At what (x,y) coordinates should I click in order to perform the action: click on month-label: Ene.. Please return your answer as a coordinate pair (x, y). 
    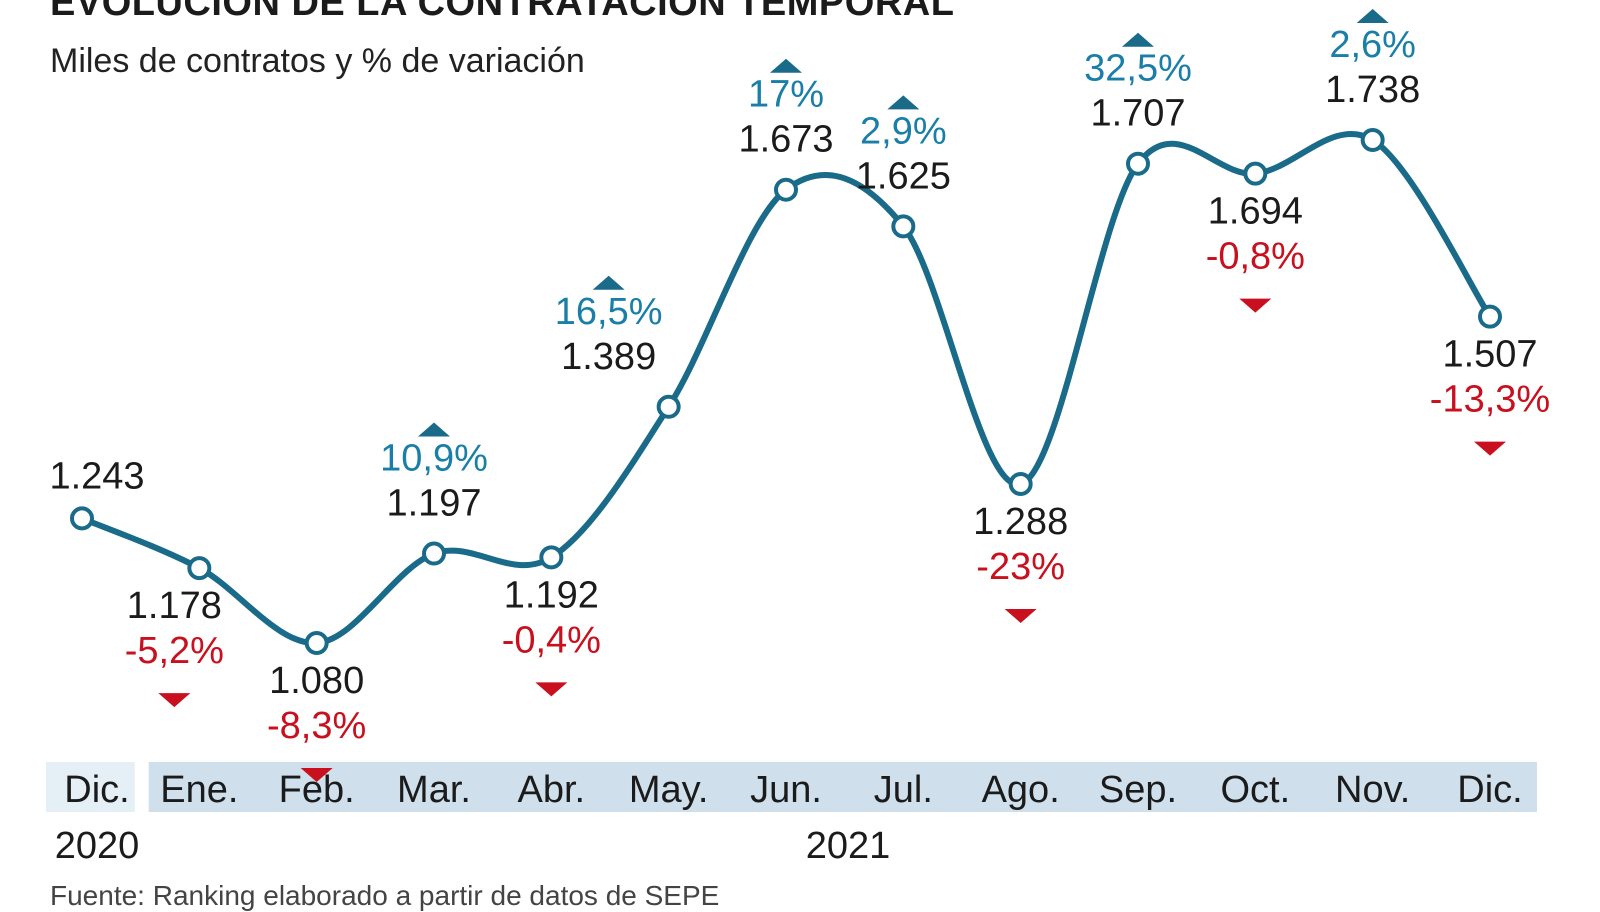
    Looking at the image, I should click on (199, 790).